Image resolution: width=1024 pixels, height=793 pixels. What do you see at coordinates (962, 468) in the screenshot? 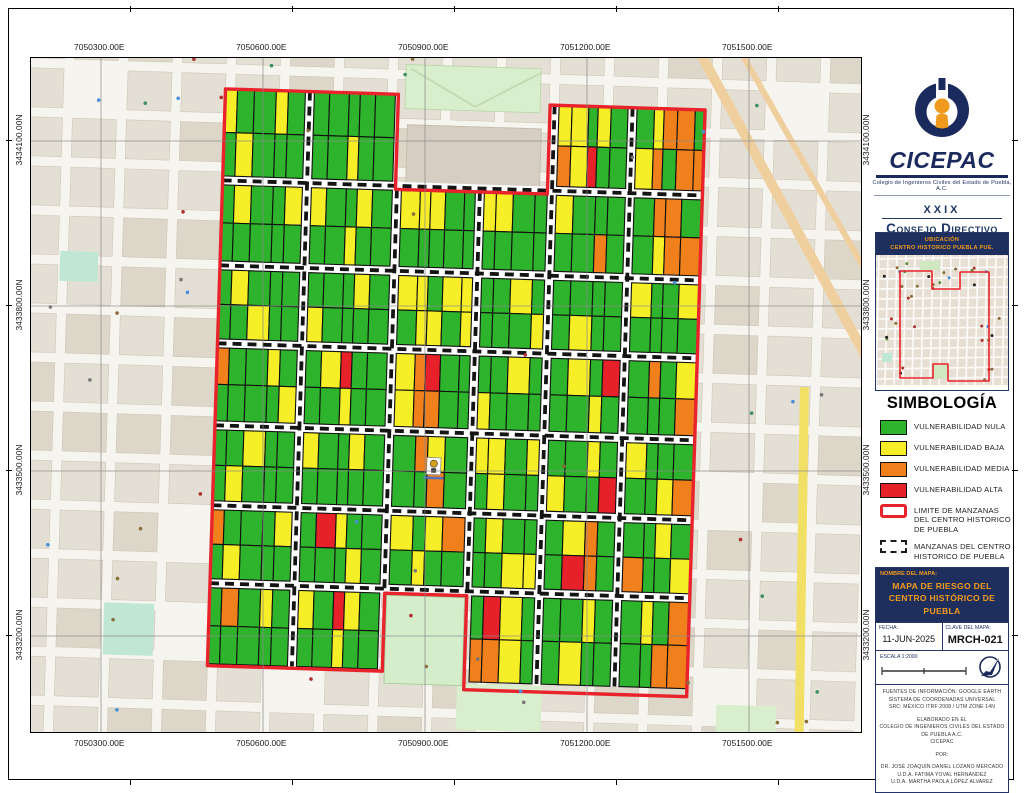
I see `legend-item-label: VULNERABILIDAD MEDIA` at bounding box center [962, 468].